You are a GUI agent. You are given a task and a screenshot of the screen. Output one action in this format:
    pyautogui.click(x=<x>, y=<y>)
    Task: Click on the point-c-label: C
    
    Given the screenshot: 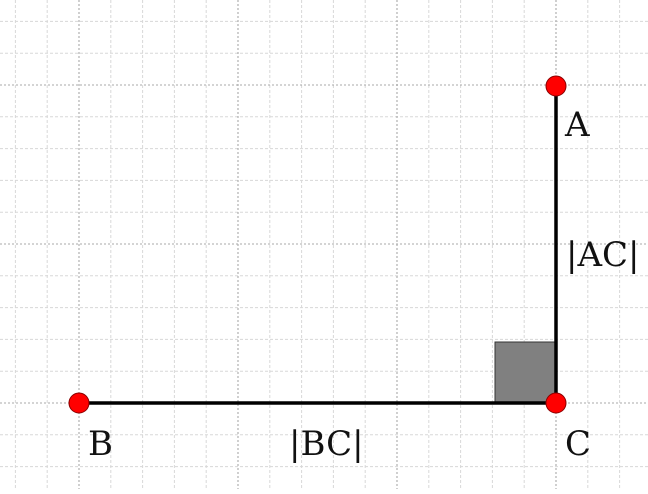 What is the action you would take?
    pyautogui.click(x=578, y=444)
    